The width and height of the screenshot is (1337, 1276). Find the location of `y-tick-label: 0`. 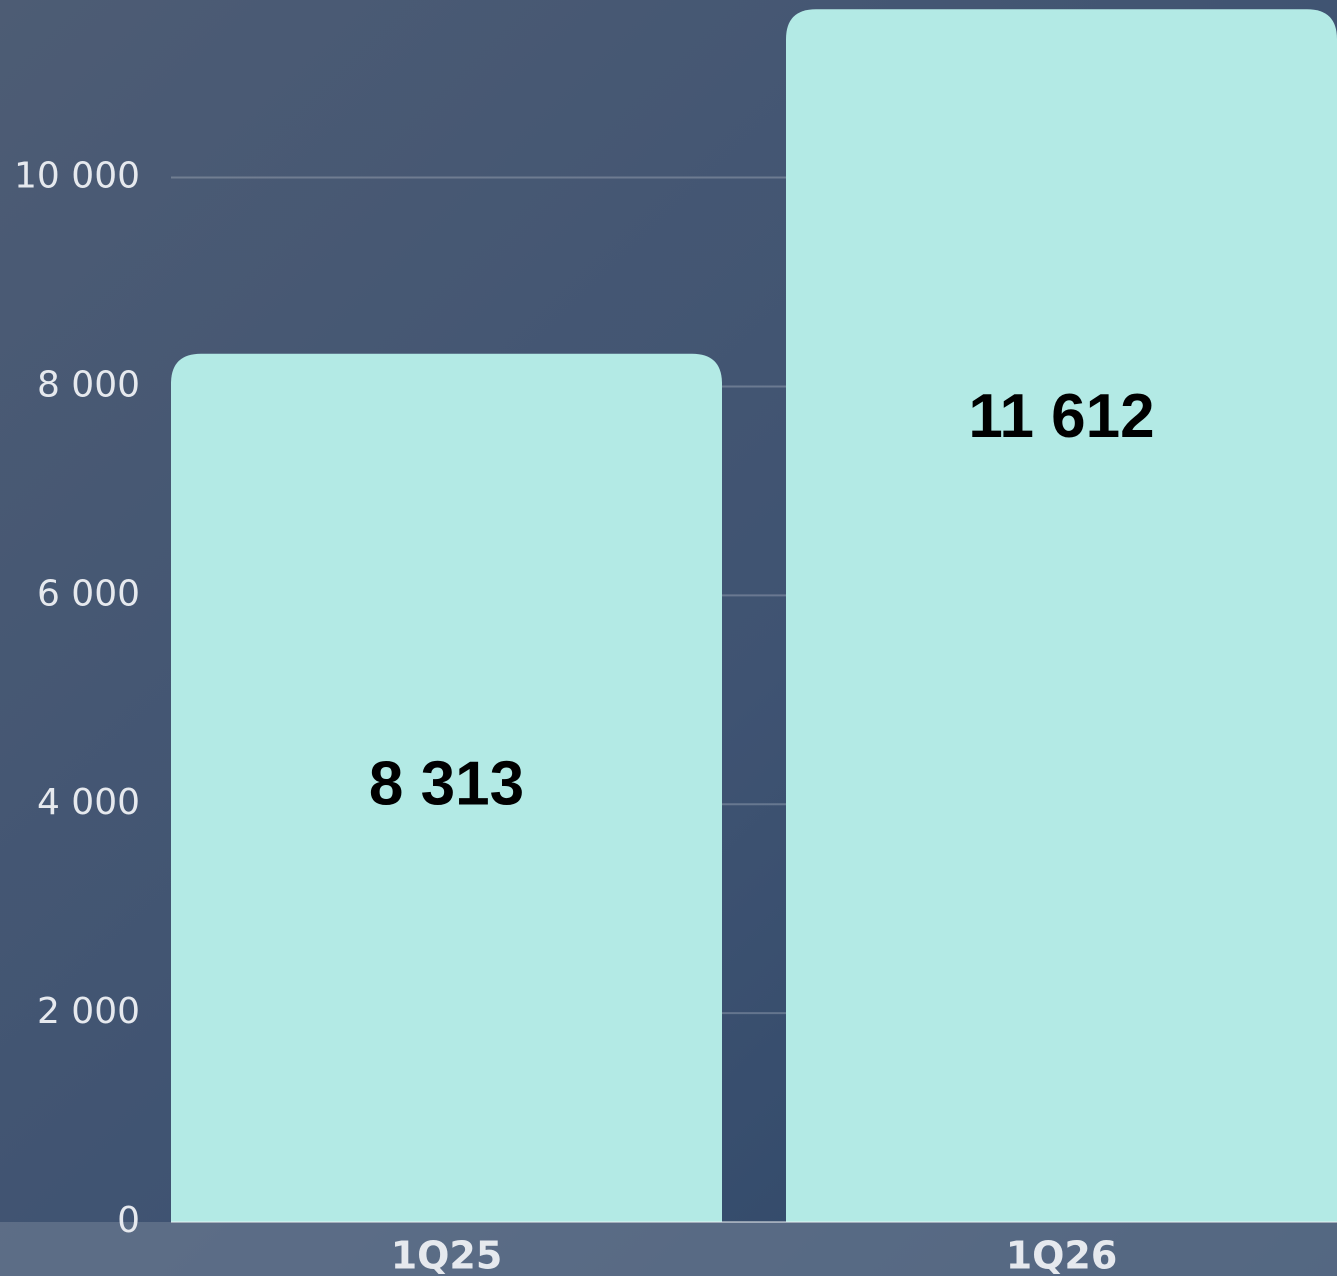

y-tick-label: 0 is located at coordinates (128, 1220).